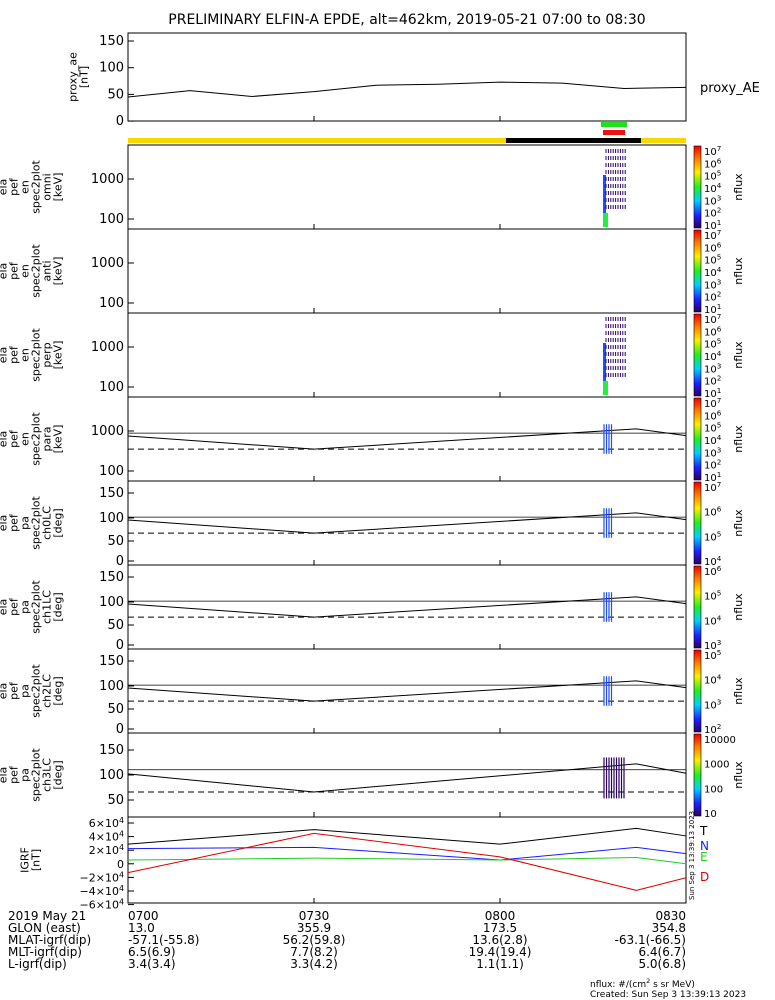 Image resolution: width=775 pixels, height=1000 pixels. I want to click on timeaxis-value: 355.9, so click(314, 928).